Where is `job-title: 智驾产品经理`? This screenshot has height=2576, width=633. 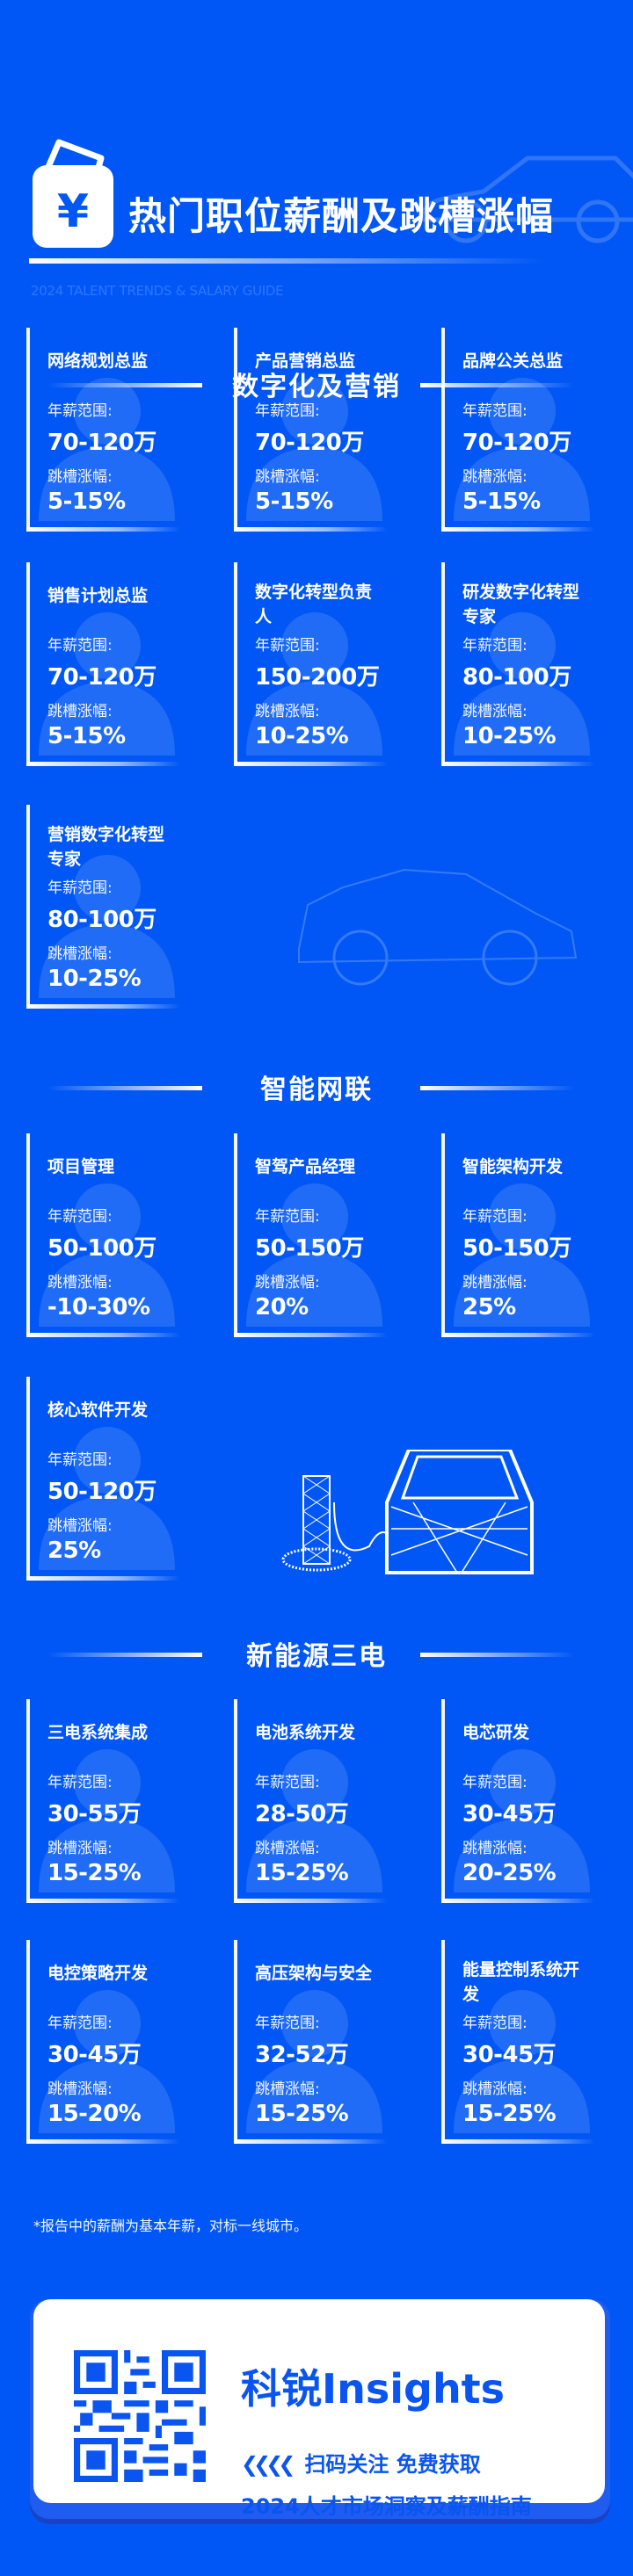 job-title: 智驾产品经理 is located at coordinates (305, 1166).